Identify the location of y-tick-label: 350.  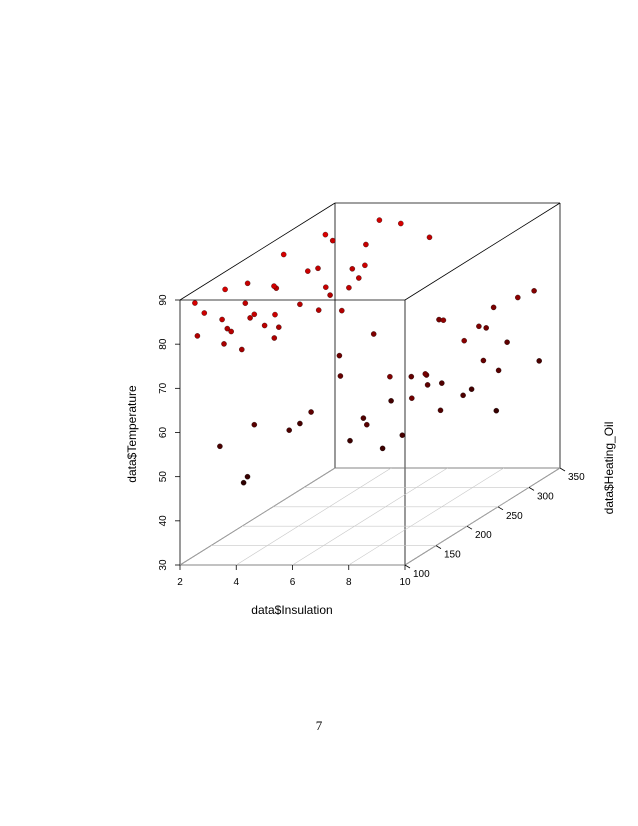
(576, 477).